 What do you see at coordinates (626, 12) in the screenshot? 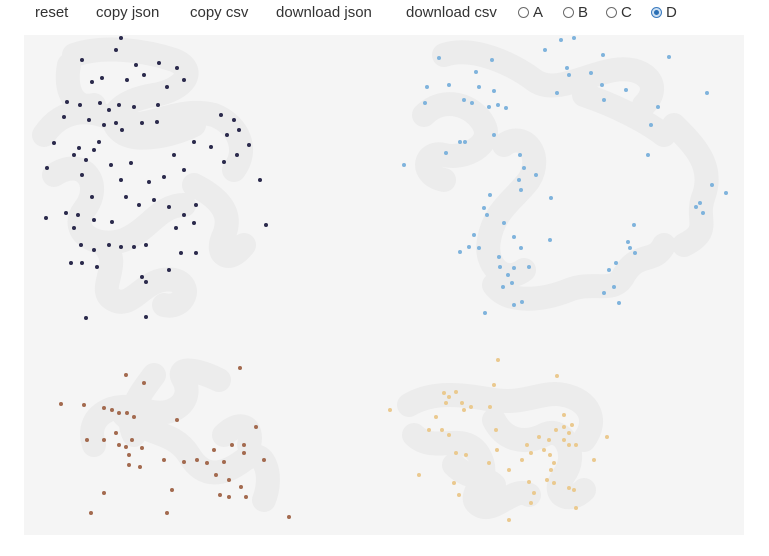
I see `radio-c-label: C` at bounding box center [626, 12].